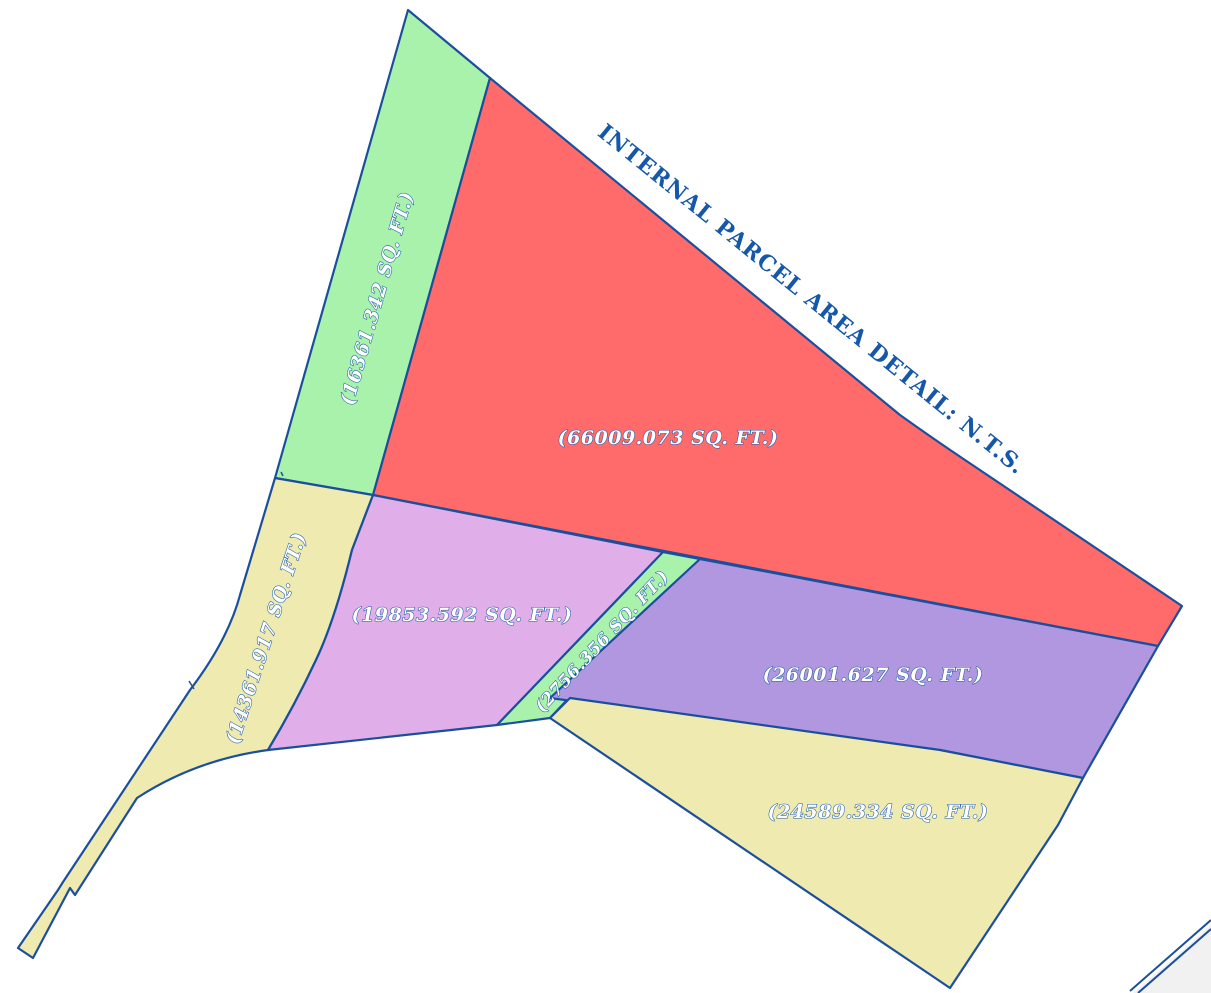 The image size is (1211, 993). What do you see at coordinates (873, 675) in the screenshot?
I see `area-label-purple: (26001.627 SQ. FT.)` at bounding box center [873, 675].